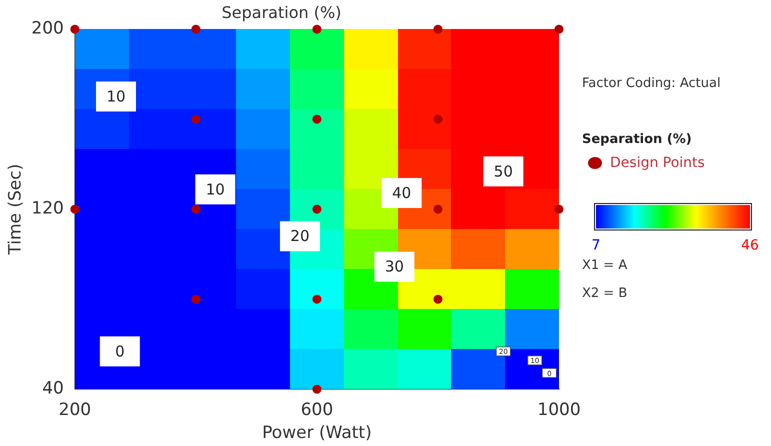 The image size is (771, 446). What do you see at coordinates (120, 351) in the screenshot?
I see `annotation: 0` at bounding box center [120, 351].